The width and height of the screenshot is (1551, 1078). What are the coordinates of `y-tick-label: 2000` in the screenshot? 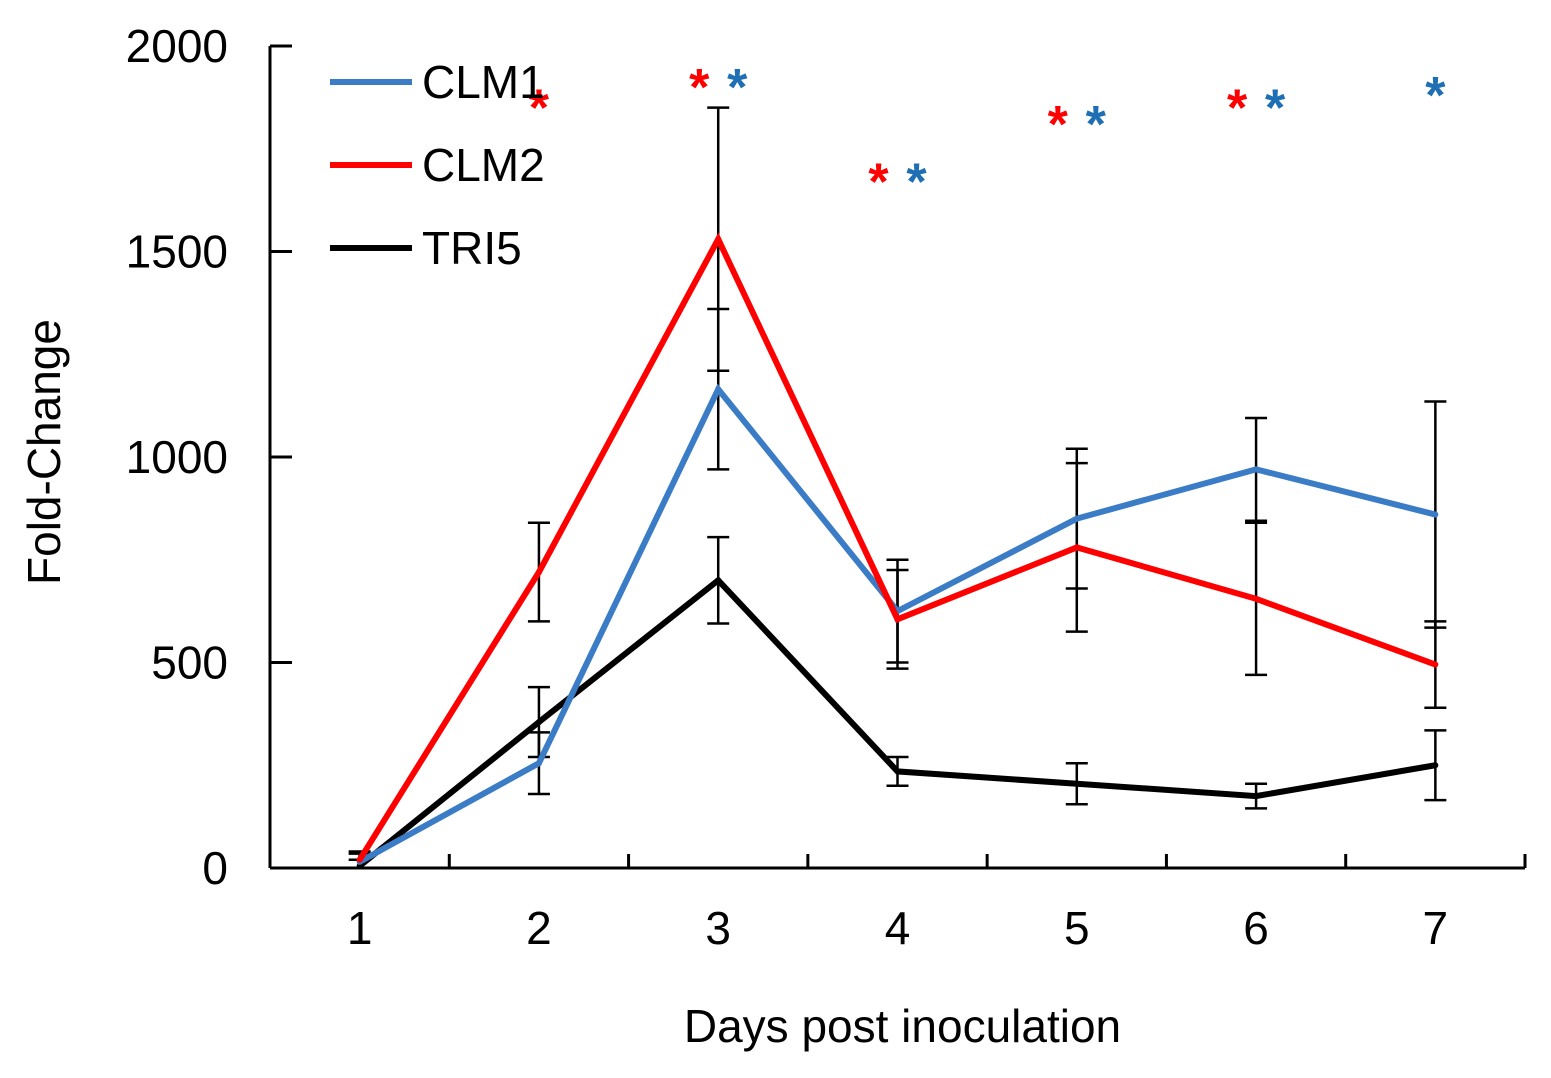 It's located at (177, 46).